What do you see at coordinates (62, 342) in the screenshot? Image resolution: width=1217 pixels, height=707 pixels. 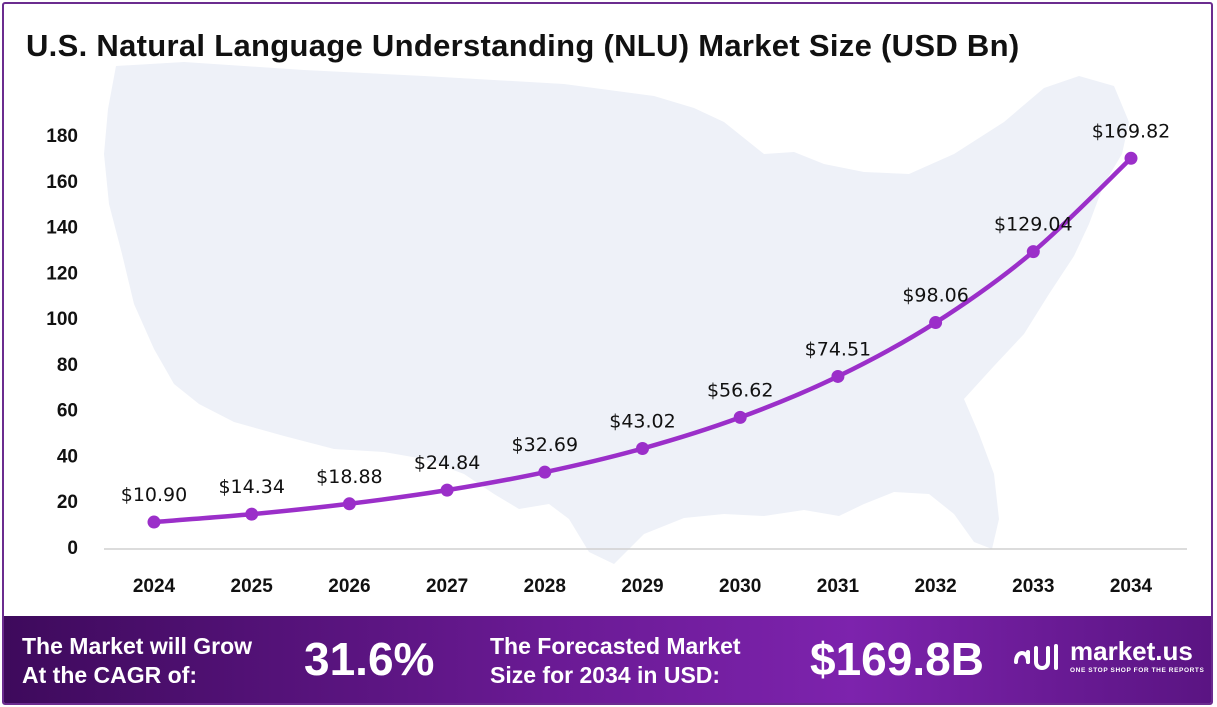 I see `y-axis-ticks: 0 20 40 60 80 100 120 140 160 180` at bounding box center [62, 342].